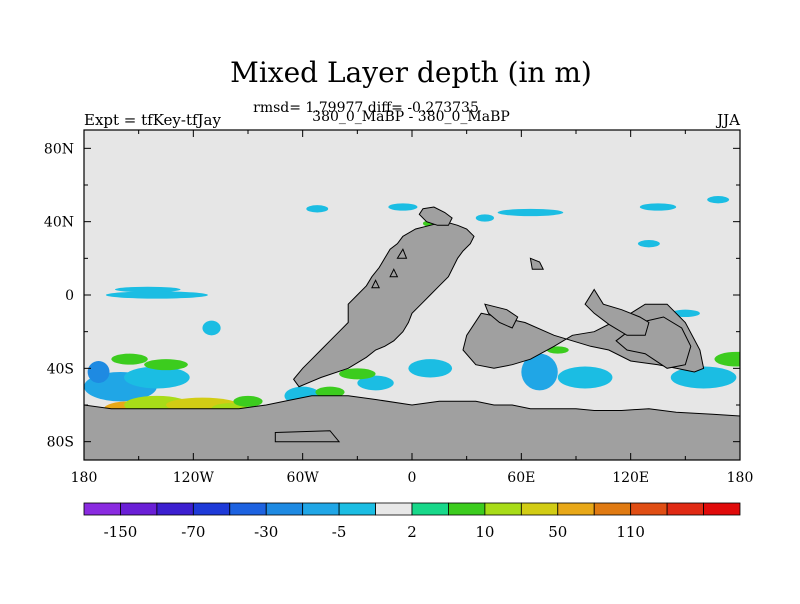 The image size is (800, 604). I want to click on x-tick-label: 0, so click(412, 478).